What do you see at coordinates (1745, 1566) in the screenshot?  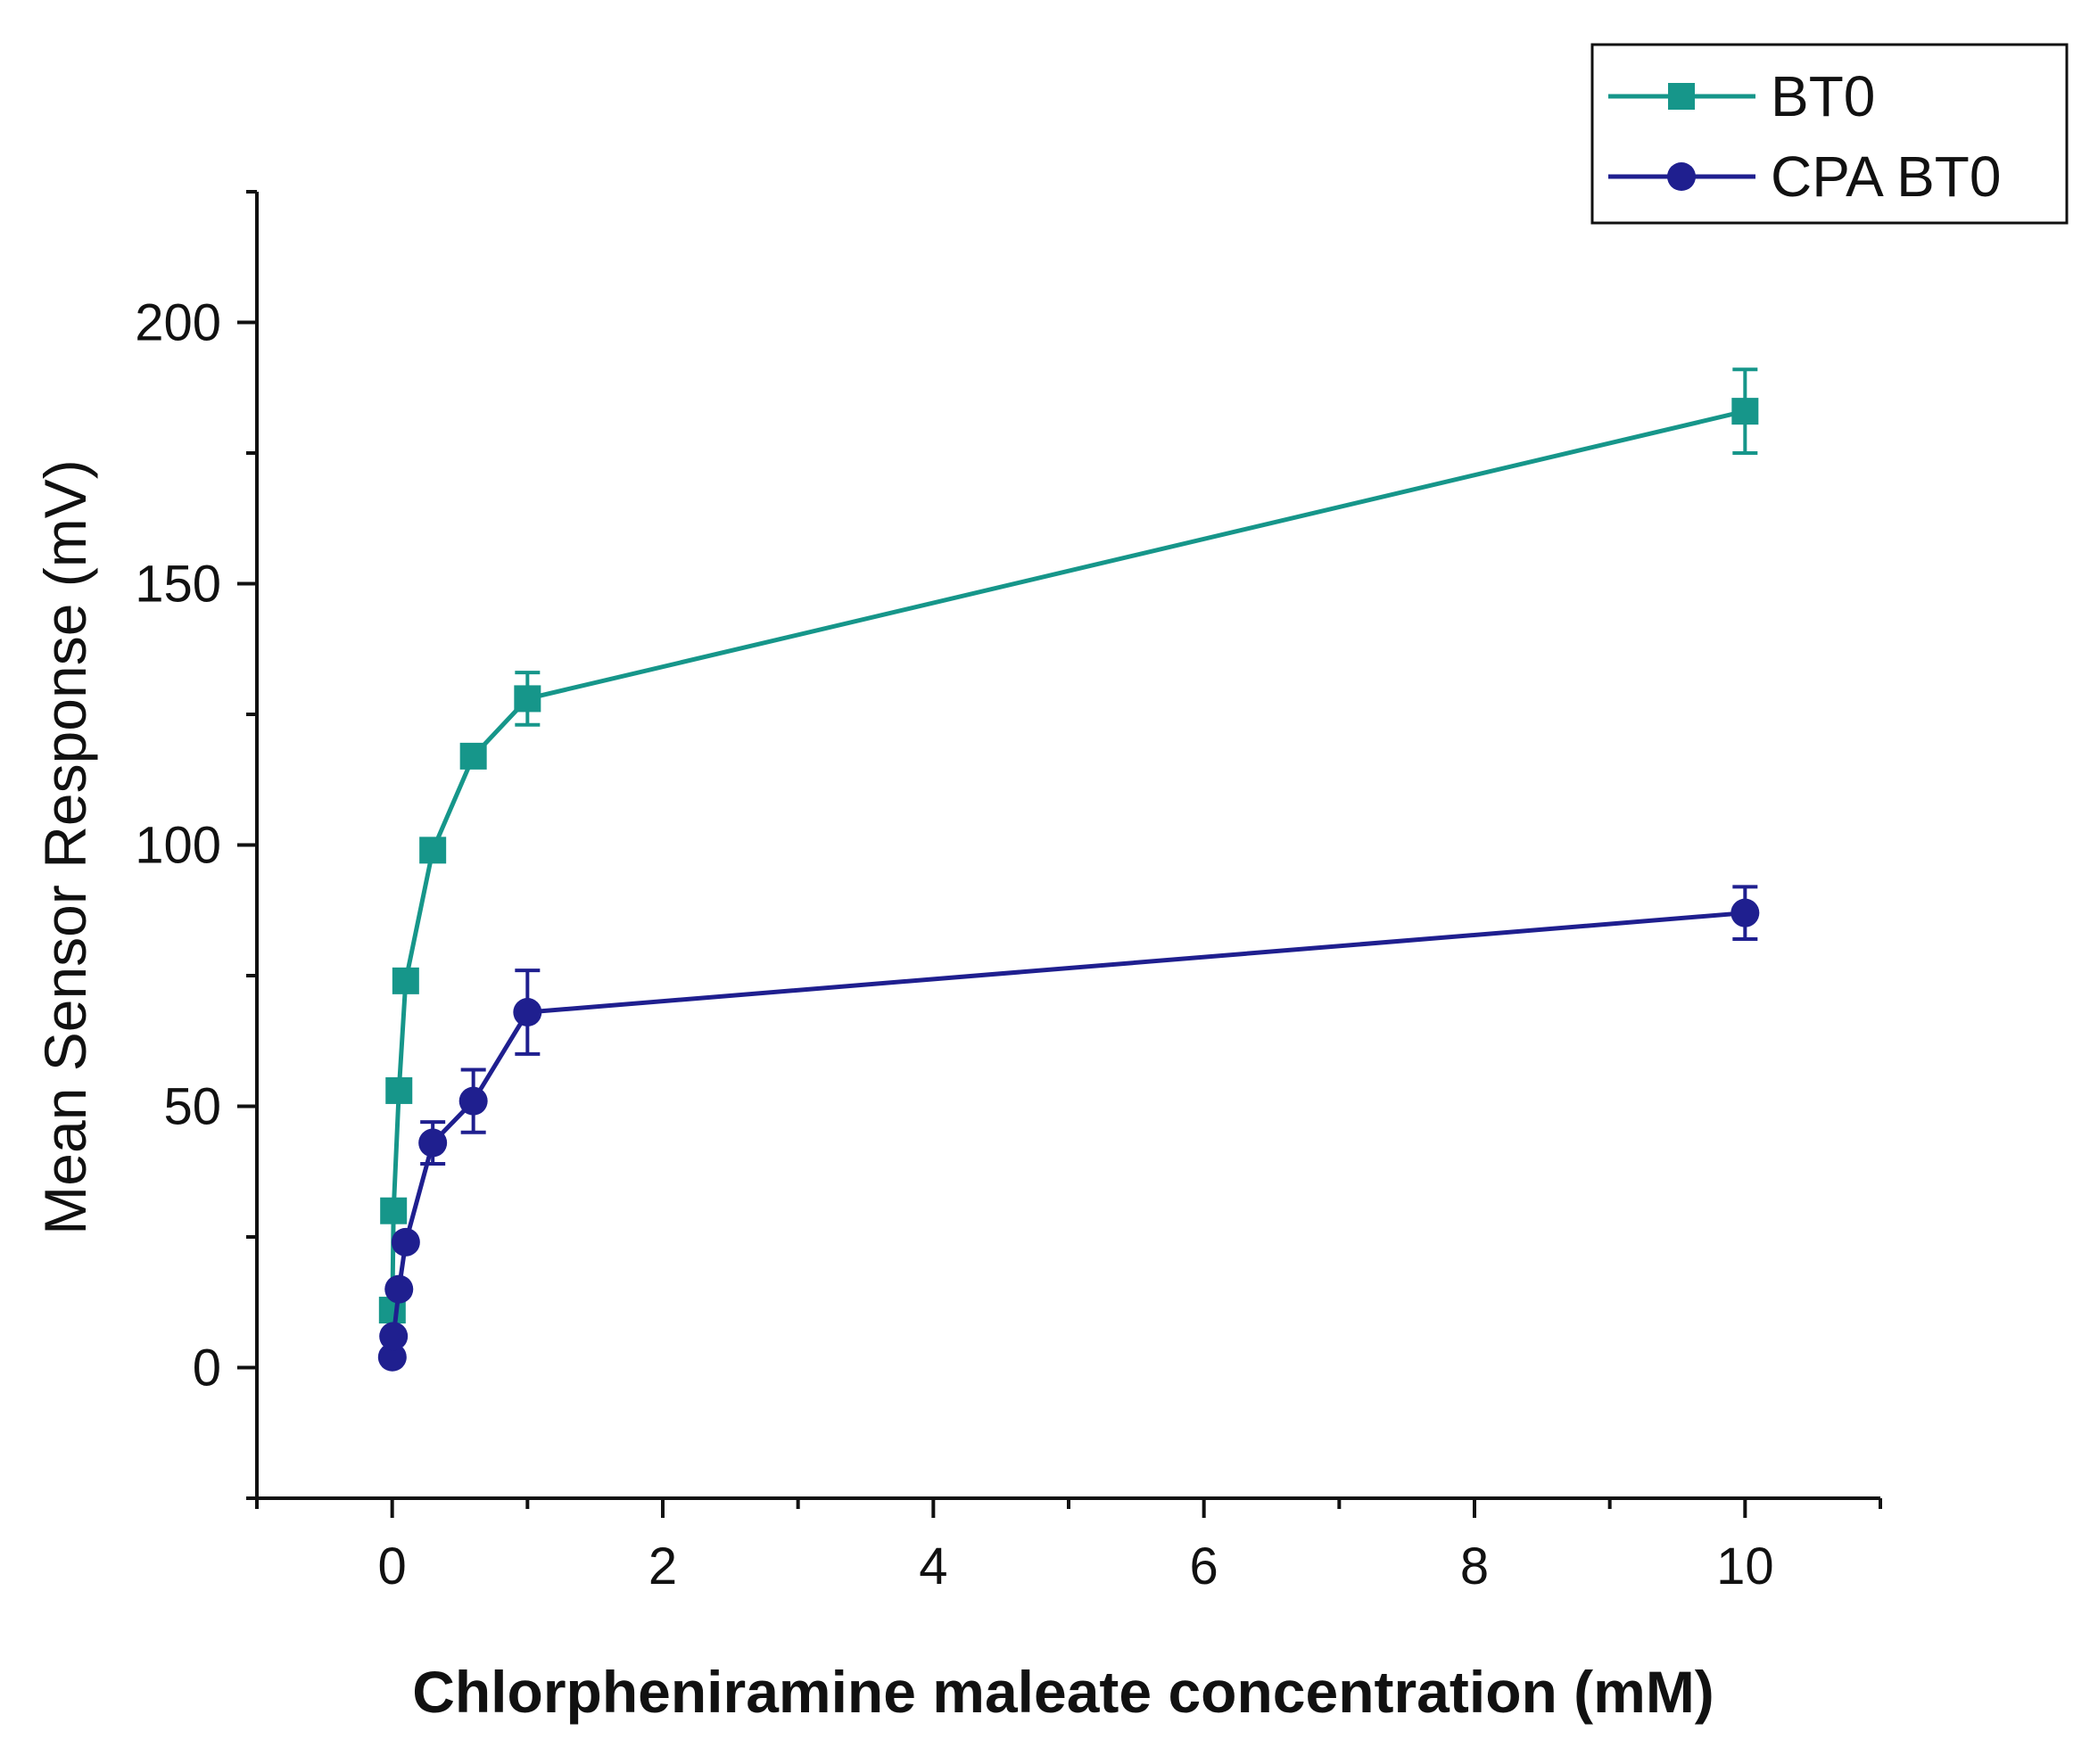 I see `x-tick-label: 10` at bounding box center [1745, 1566].